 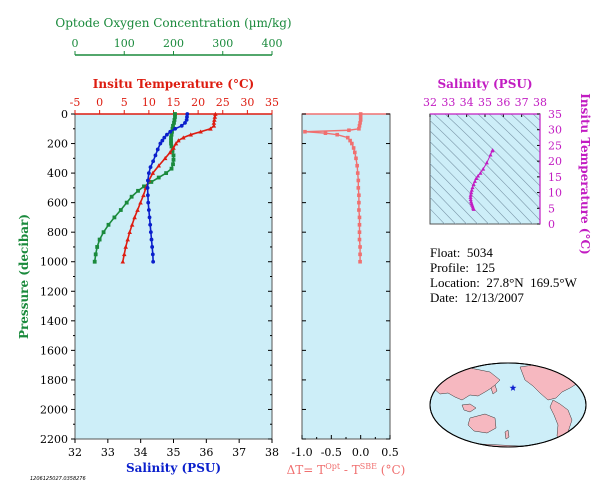 What do you see at coordinates (57, 173) in the screenshot?
I see `pressure-tick-label: 400` at bounding box center [57, 173].